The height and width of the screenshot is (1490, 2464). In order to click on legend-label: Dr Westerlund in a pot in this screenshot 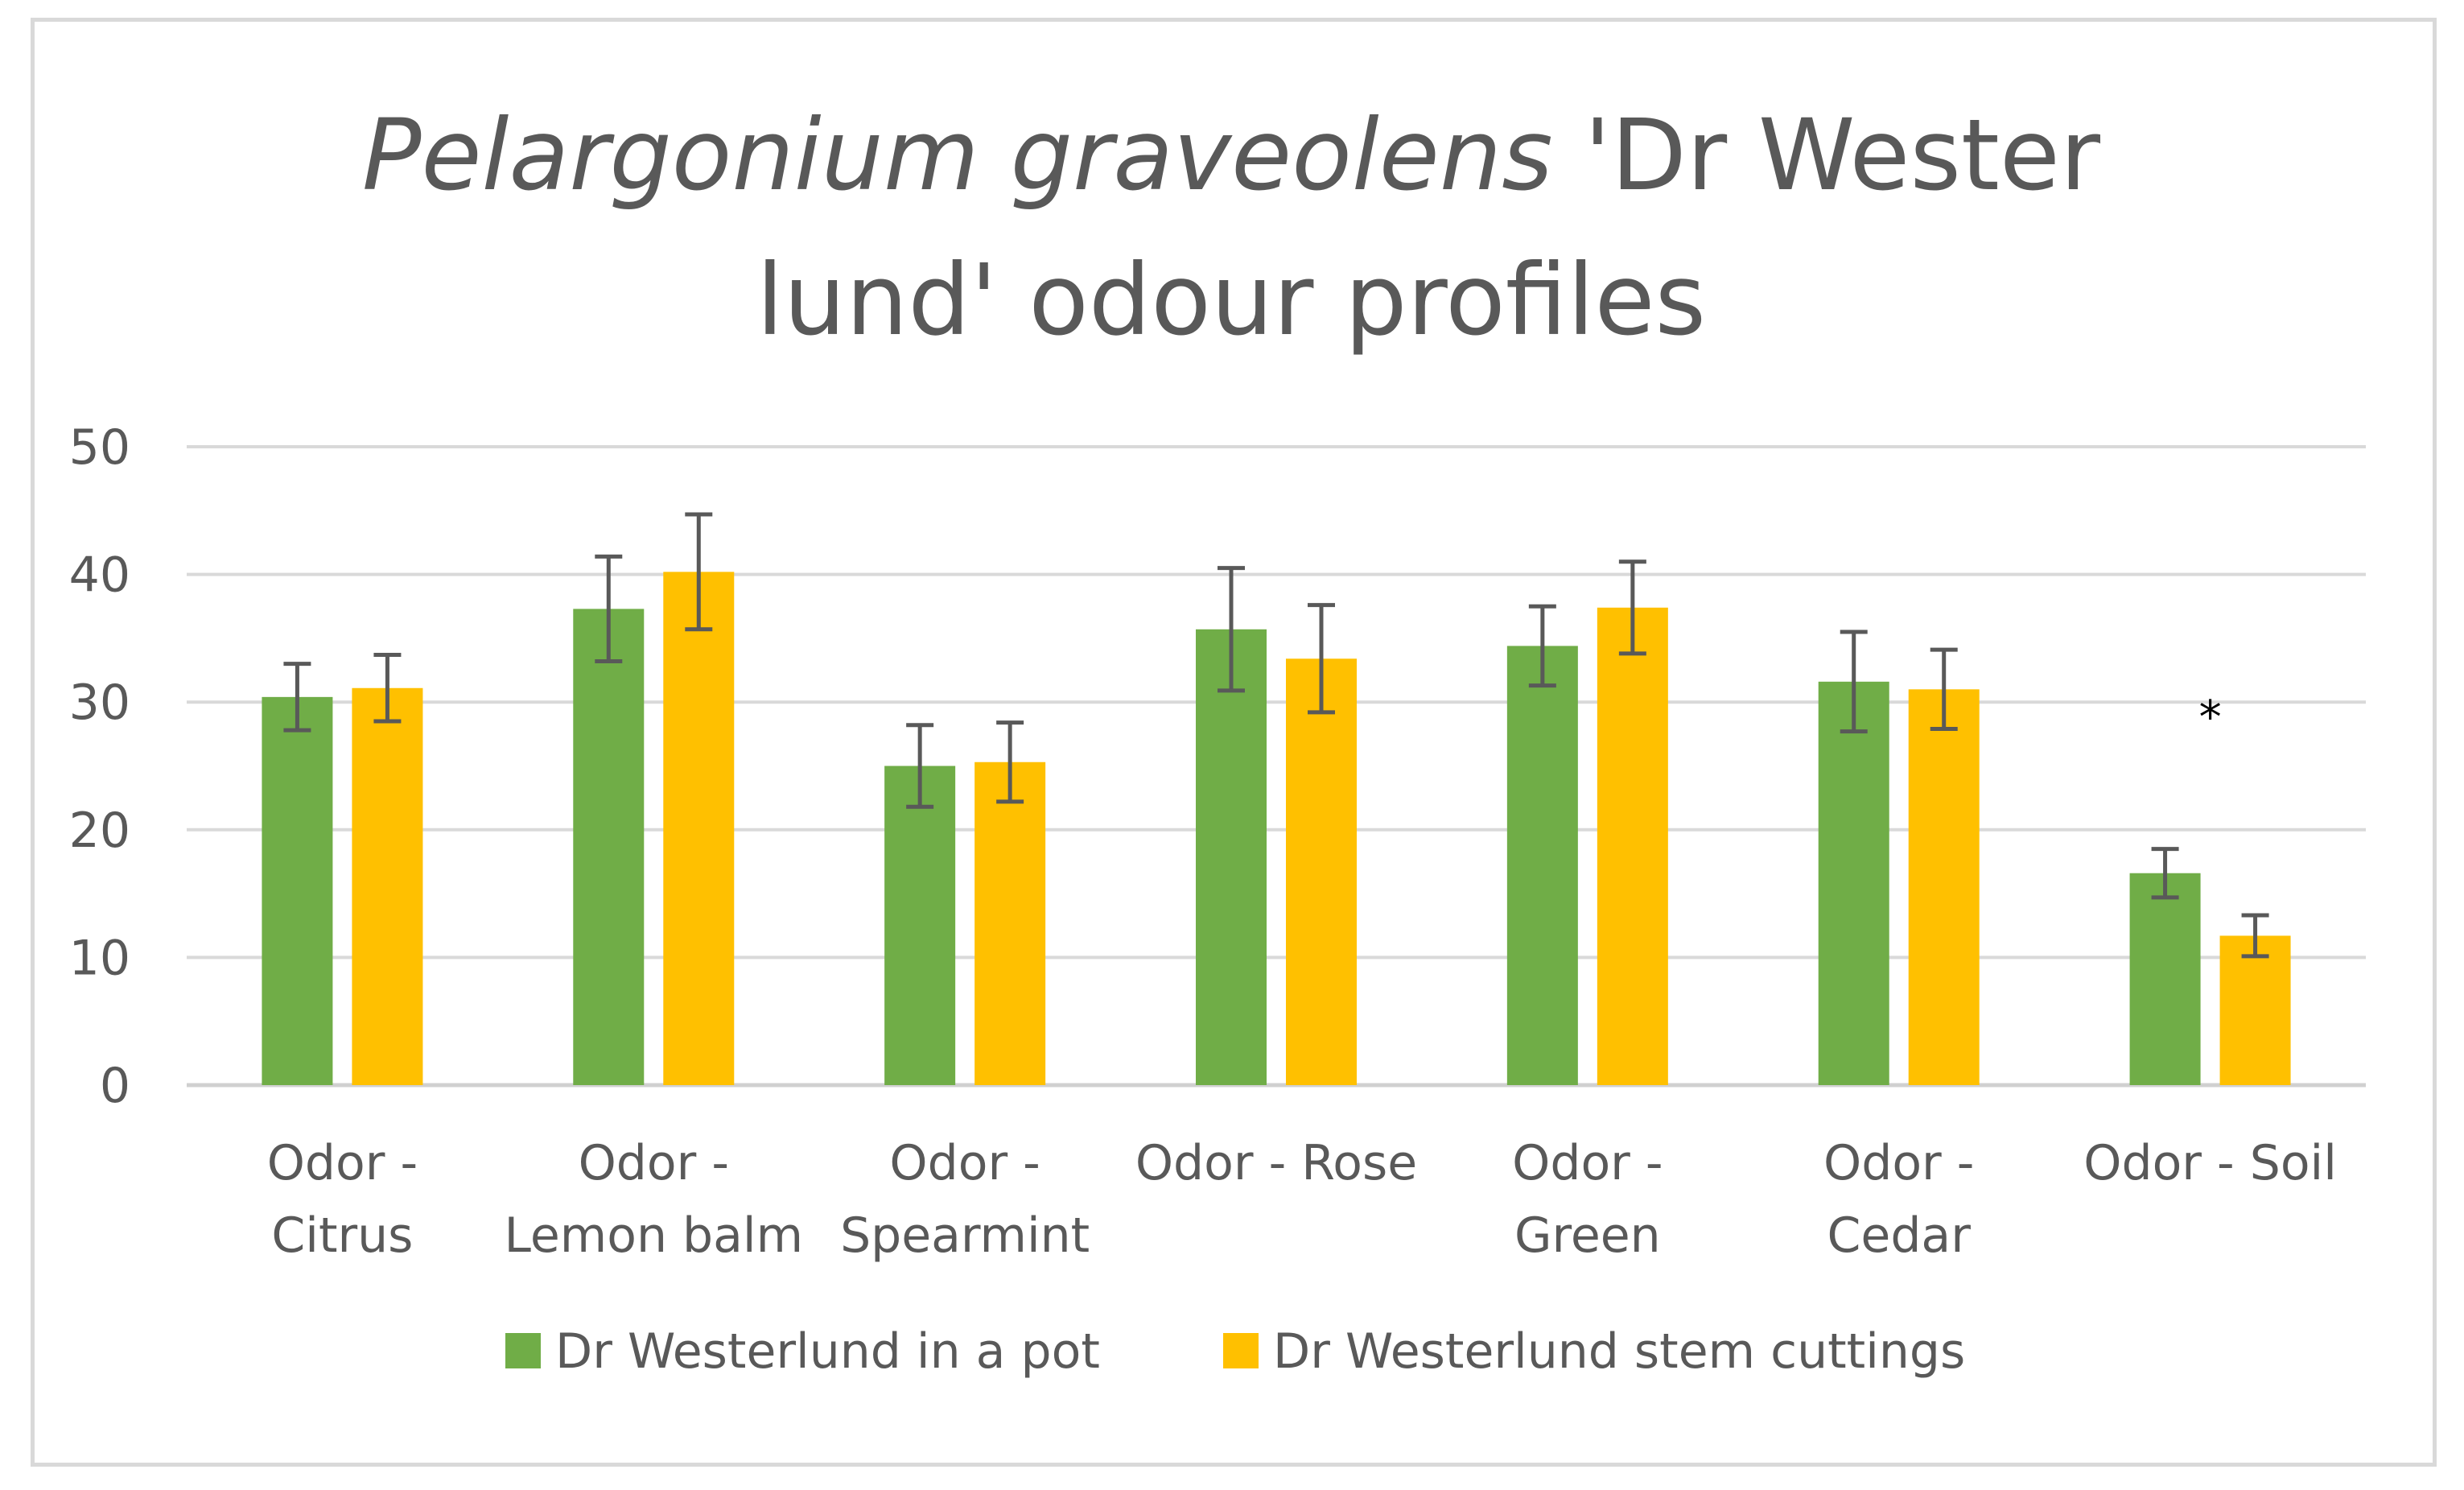, I will do `click(827, 1351)`.